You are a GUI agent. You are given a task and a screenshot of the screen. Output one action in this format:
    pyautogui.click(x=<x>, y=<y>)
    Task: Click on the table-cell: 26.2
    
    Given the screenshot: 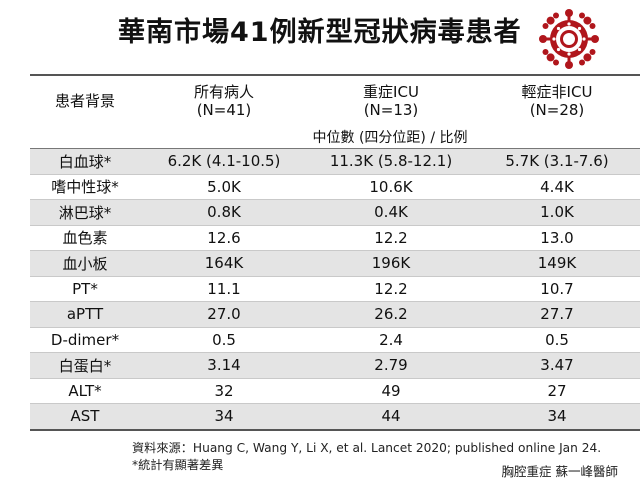 What is the action you would take?
    pyautogui.click(x=391, y=314)
    